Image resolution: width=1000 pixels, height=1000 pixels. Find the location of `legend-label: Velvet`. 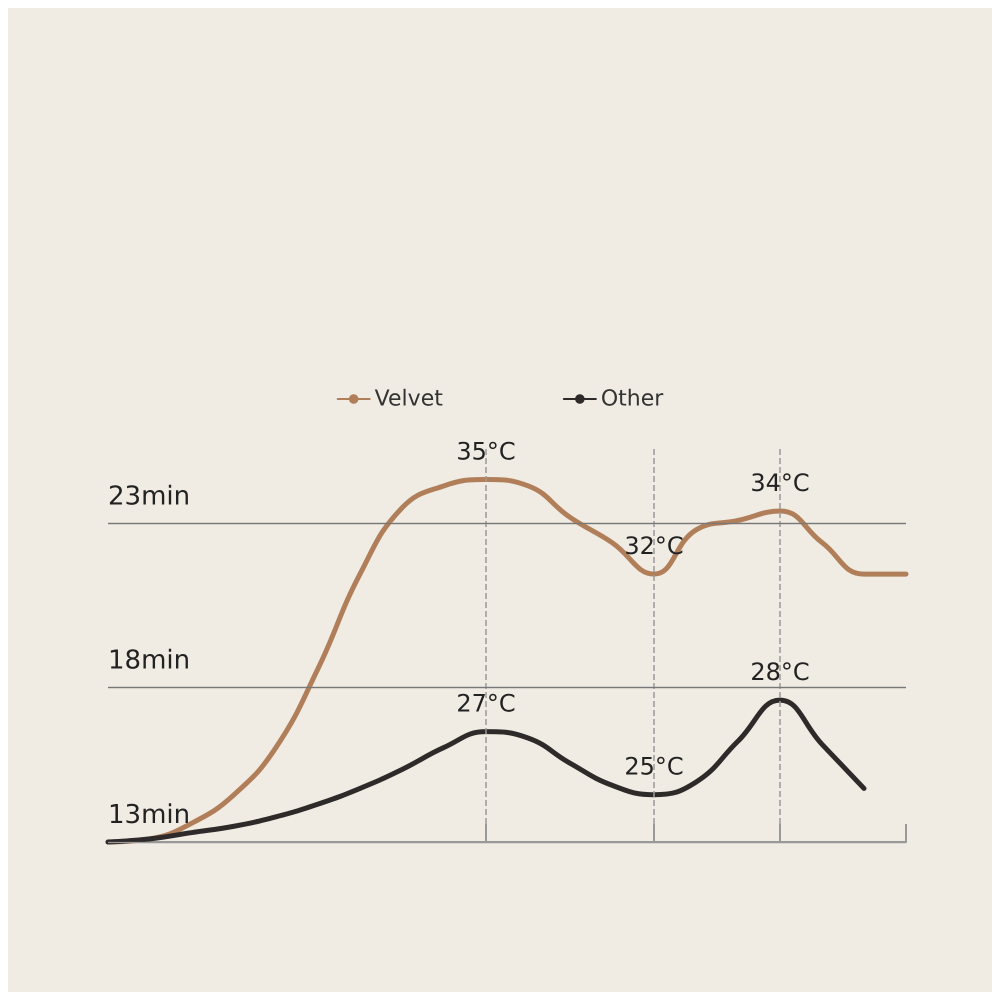

legend-label: Velvet is located at coordinates (409, 399).